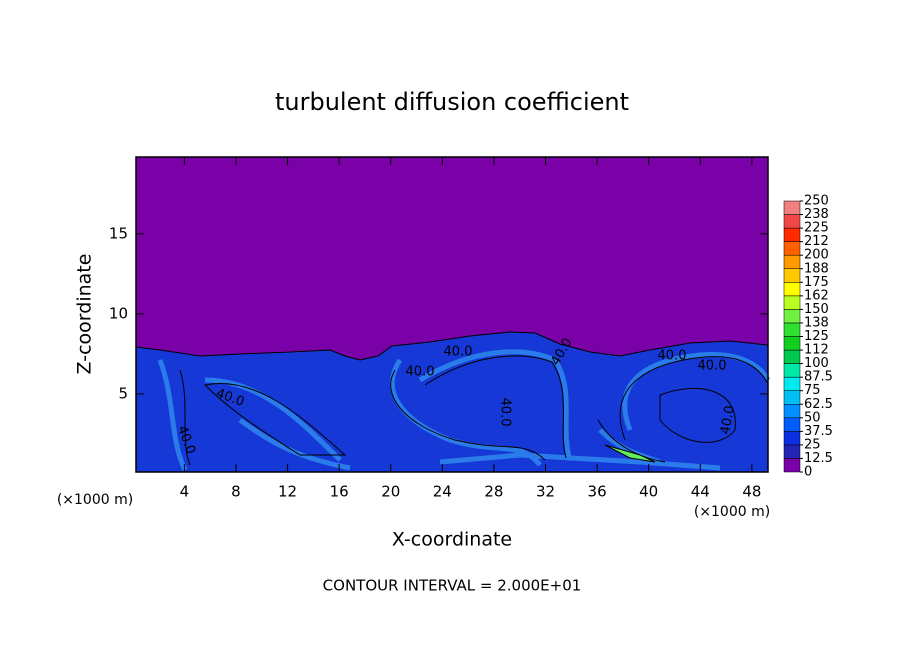 The image size is (904, 654). What do you see at coordinates (118, 313) in the screenshot?
I see `y-tick-label: 10` at bounding box center [118, 313].